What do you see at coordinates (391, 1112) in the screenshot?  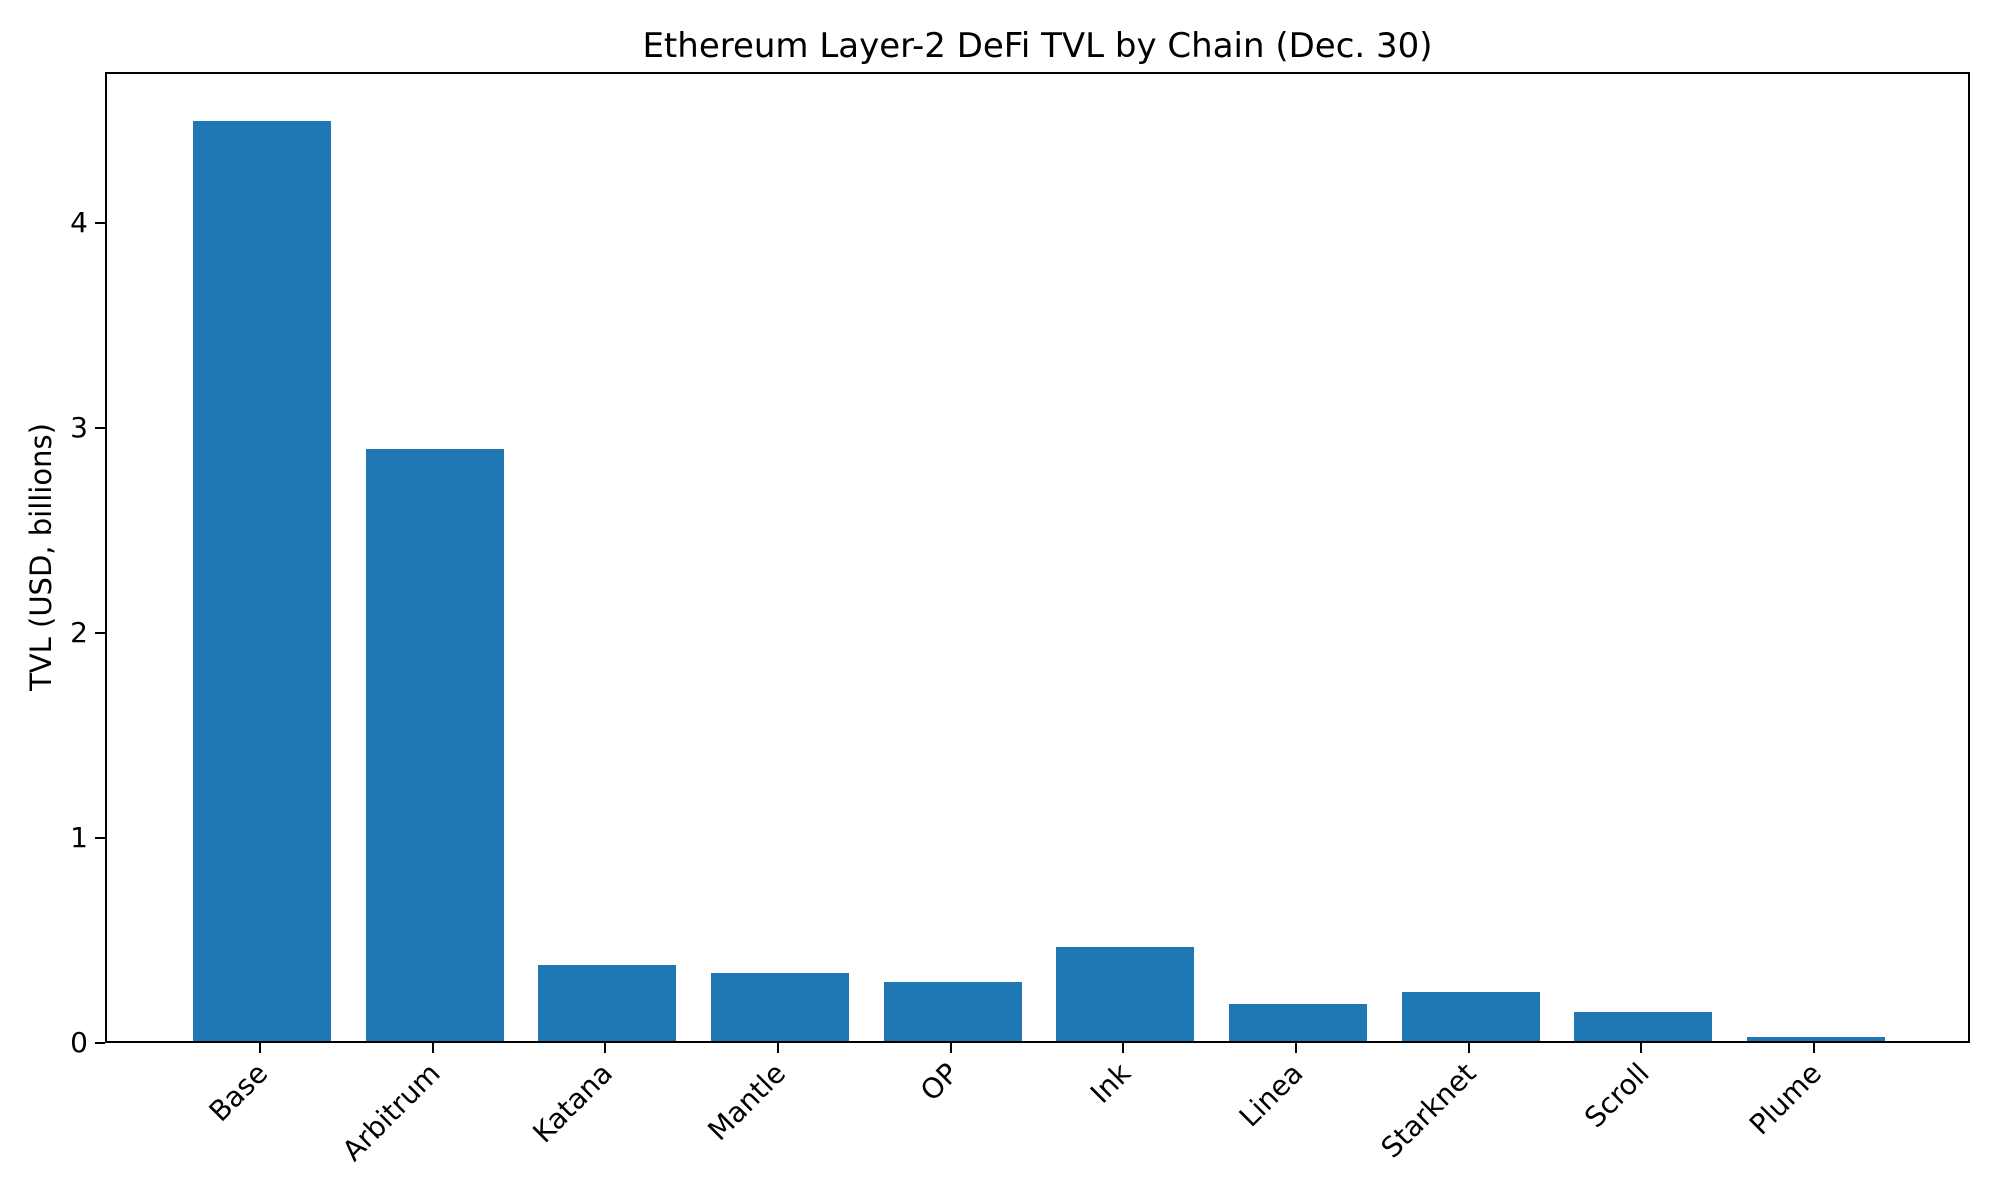 I see `x-tick-label-arbitrum: Arbitrum` at bounding box center [391, 1112].